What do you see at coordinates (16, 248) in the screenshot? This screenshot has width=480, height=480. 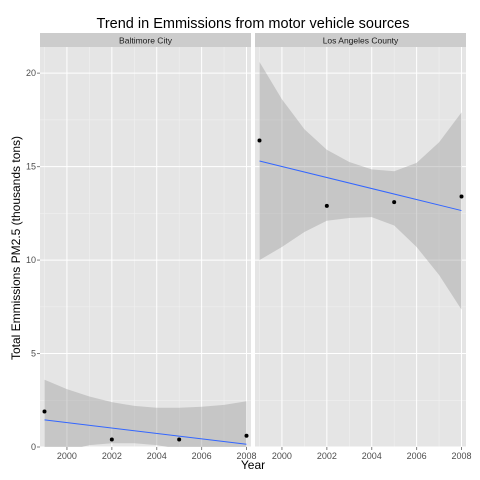 I see `y-axis-title: Total Emmissions PM2.5 (thousands tons)` at bounding box center [16, 248].